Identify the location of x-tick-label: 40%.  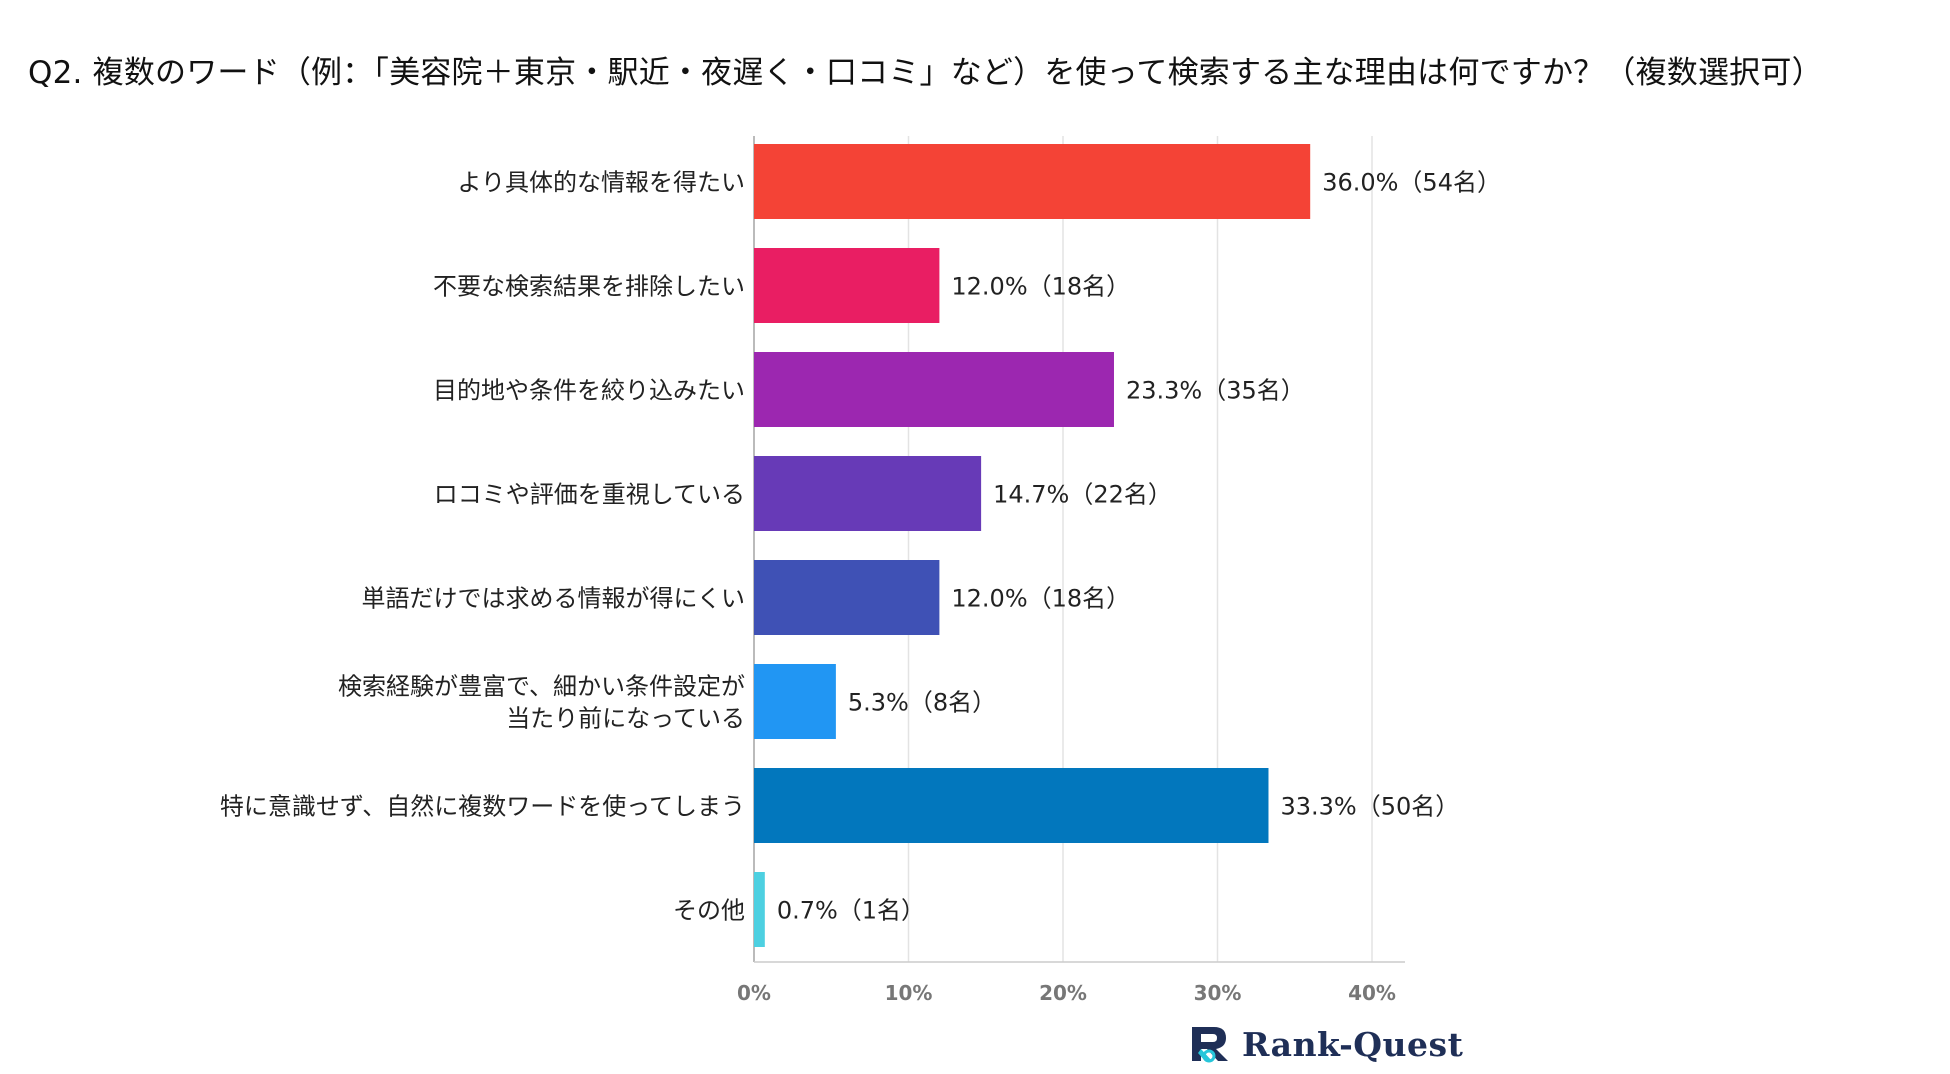
(1372, 993).